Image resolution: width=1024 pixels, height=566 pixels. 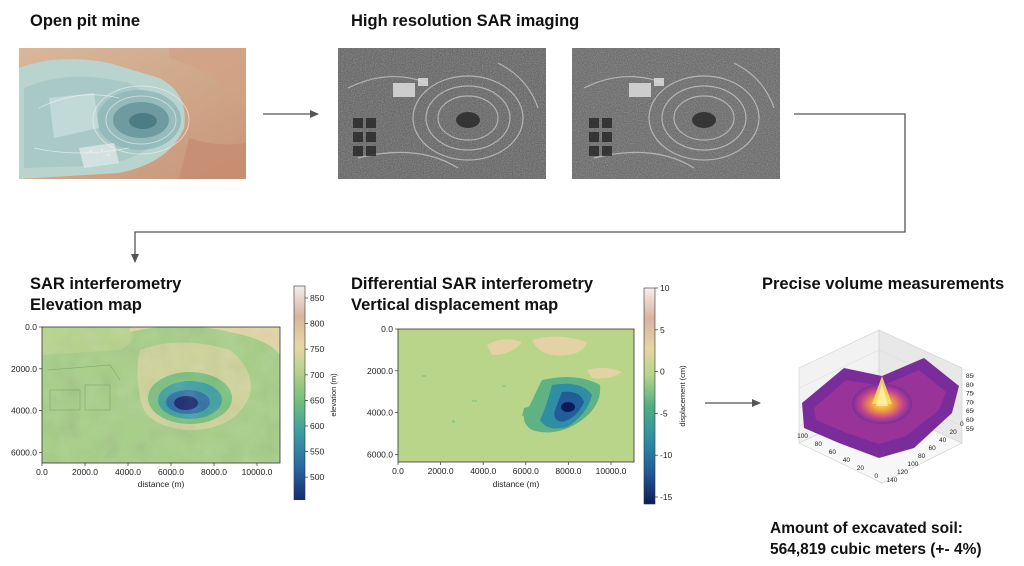 I want to click on y-axis-tick-label: 20, so click(x=861, y=468).